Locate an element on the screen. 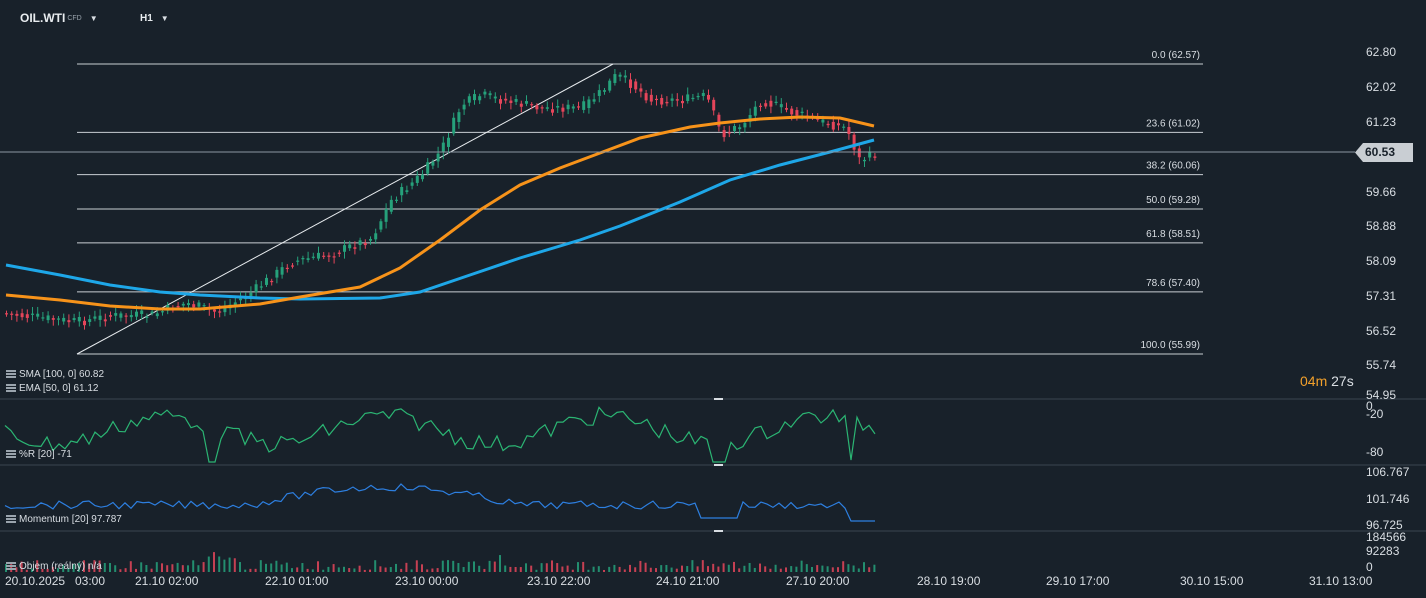  symbol-selector: OIL.WTI CFD ▼ is located at coordinates (59, 18).